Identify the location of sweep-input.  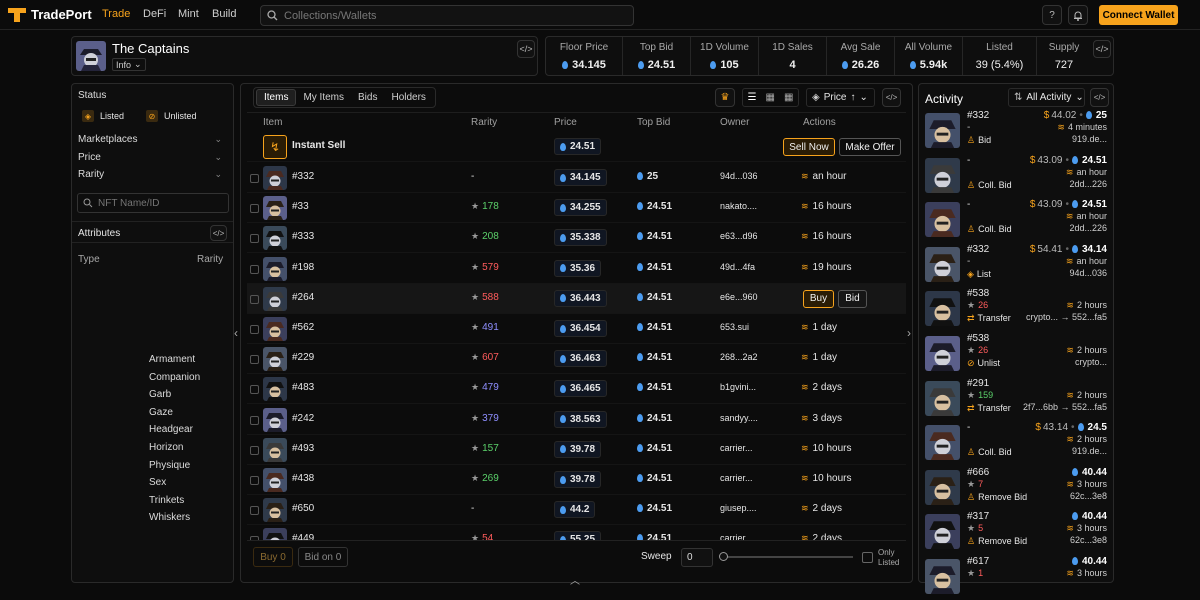
(697, 557).